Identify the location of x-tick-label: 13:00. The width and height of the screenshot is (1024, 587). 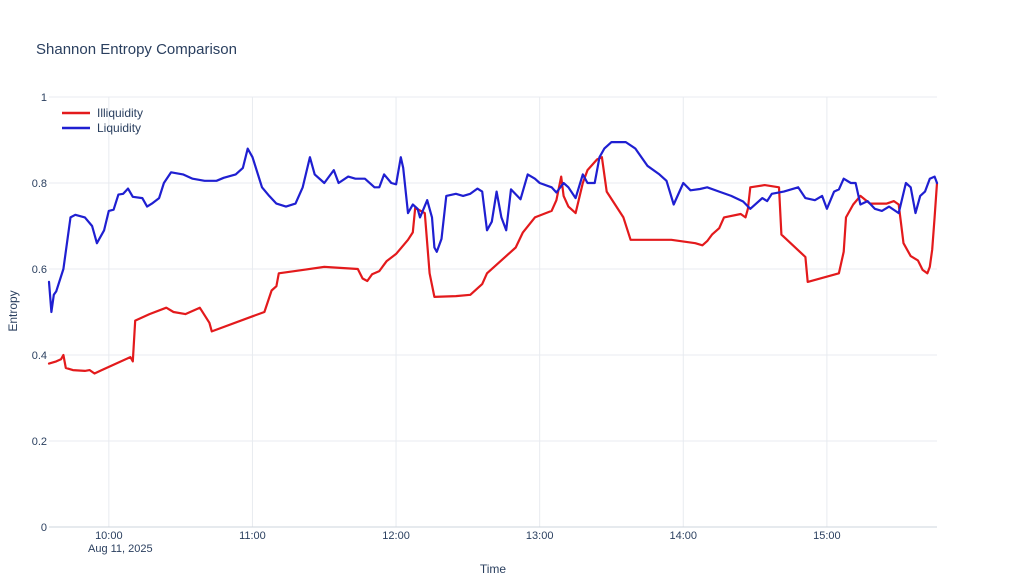
(540, 536).